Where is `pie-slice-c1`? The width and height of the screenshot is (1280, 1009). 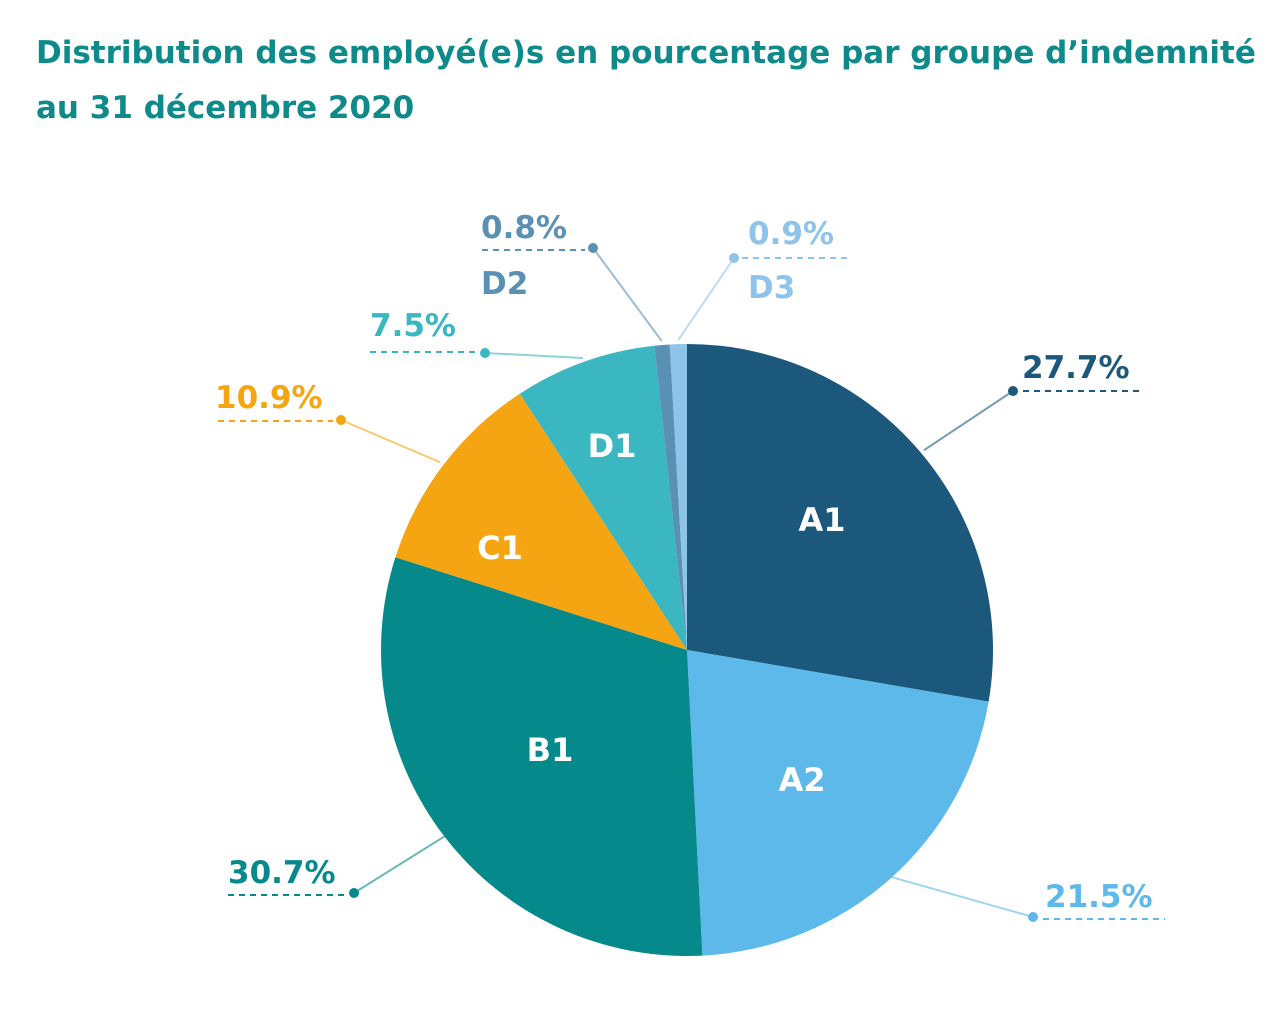 pie-slice-c1 is located at coordinates (541, 521).